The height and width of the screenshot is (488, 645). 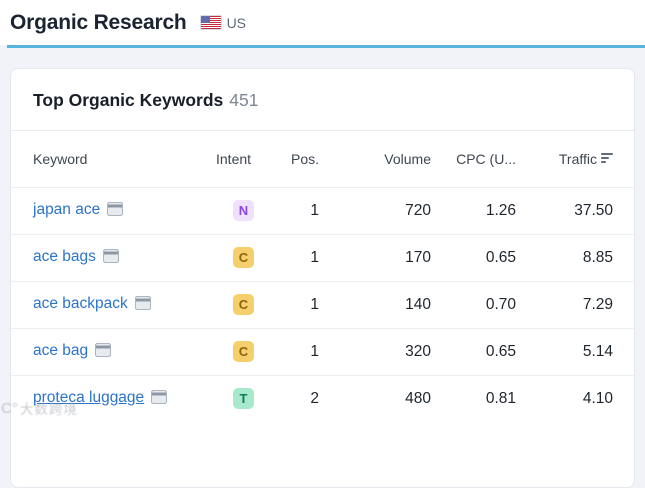 What do you see at coordinates (291, 398) in the screenshot?
I see `position-value: 2` at bounding box center [291, 398].